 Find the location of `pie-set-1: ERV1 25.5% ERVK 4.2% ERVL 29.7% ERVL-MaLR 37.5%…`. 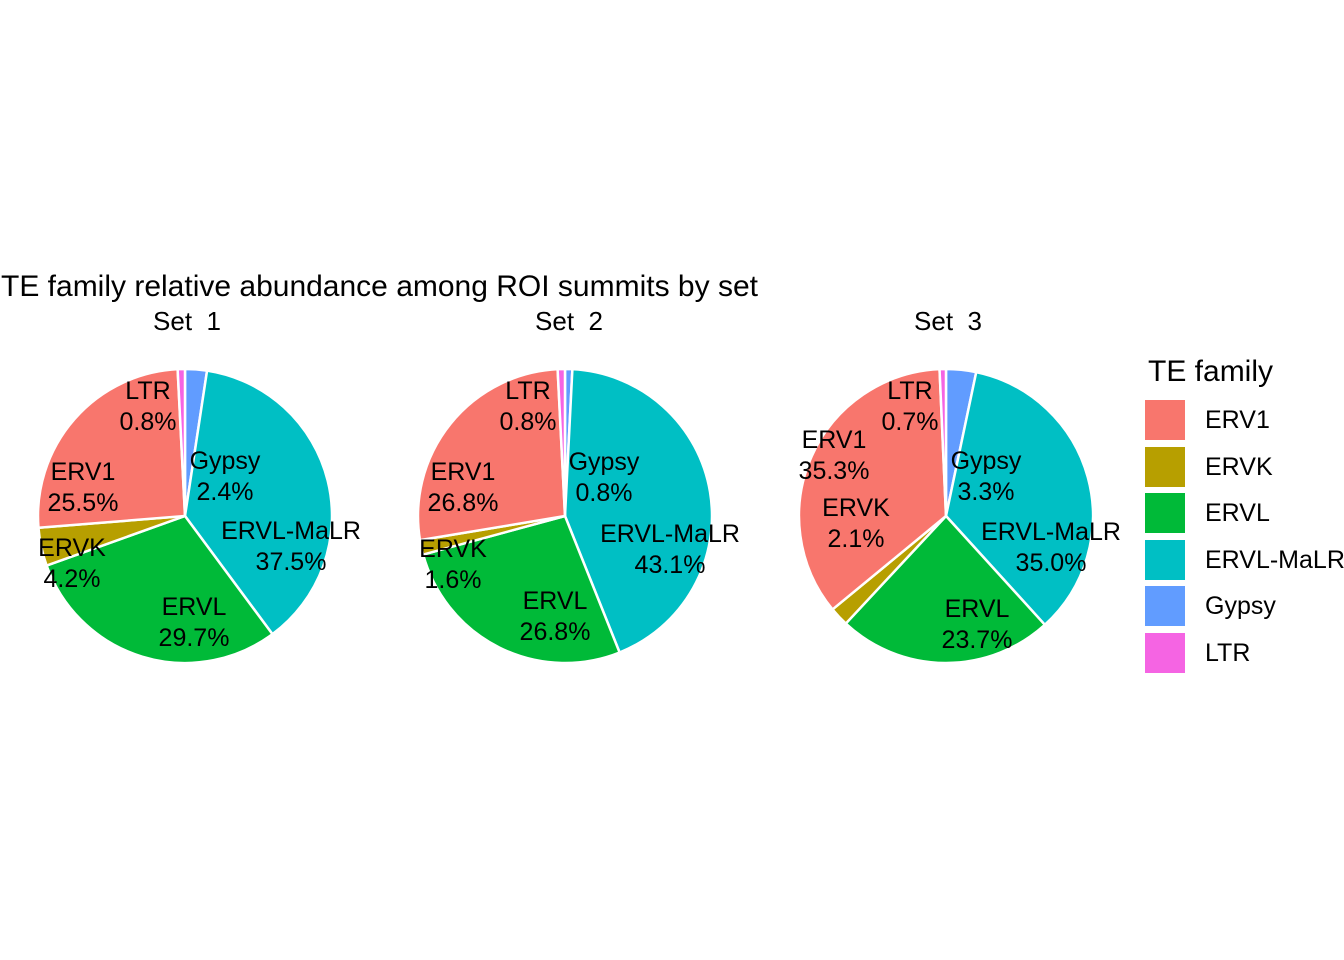

pie-set-1: ERV1 25.5% ERVK 4.2% ERVL 29.7% ERVL-MaLR 37.5%… is located at coordinates (197, 516).